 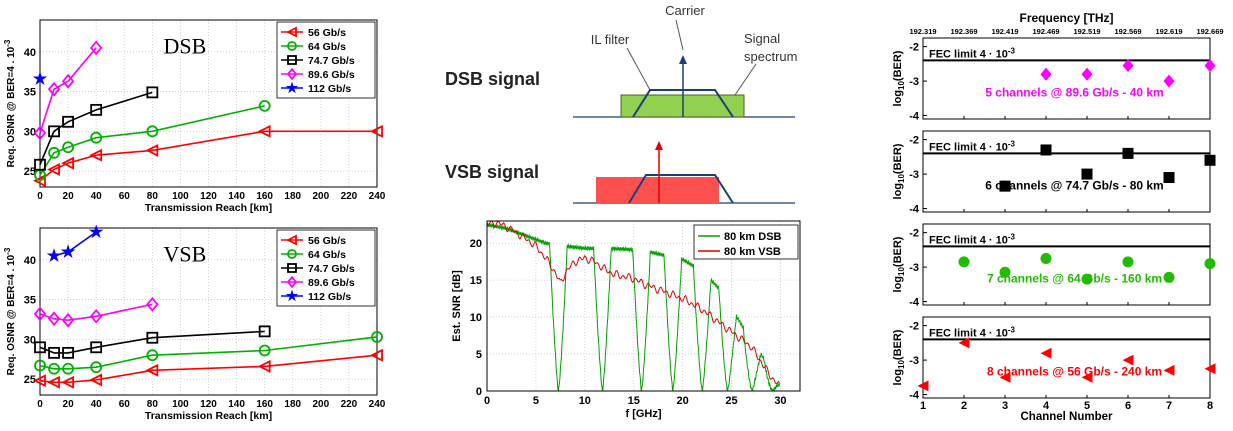 I want to click on series-112gbs, so click(x=75, y=243).